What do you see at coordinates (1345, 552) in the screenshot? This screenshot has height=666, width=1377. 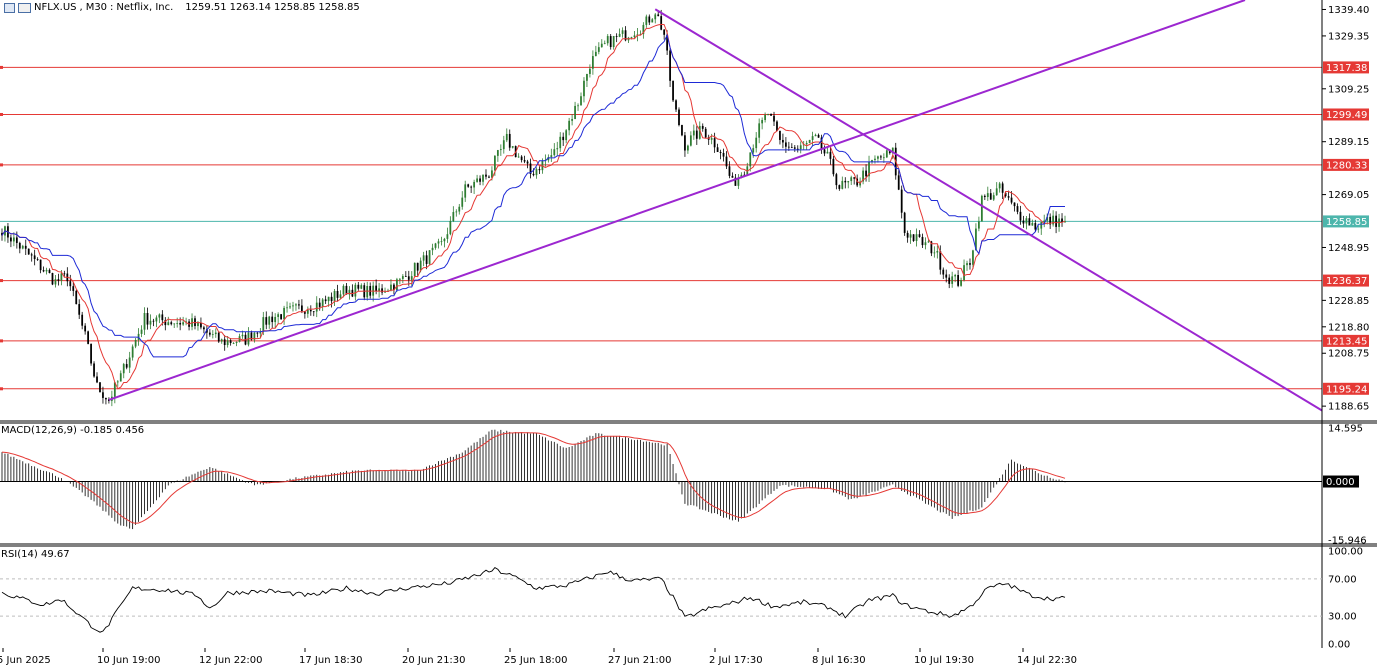 I see `rsi-tick-label: 100.00` at bounding box center [1345, 552].